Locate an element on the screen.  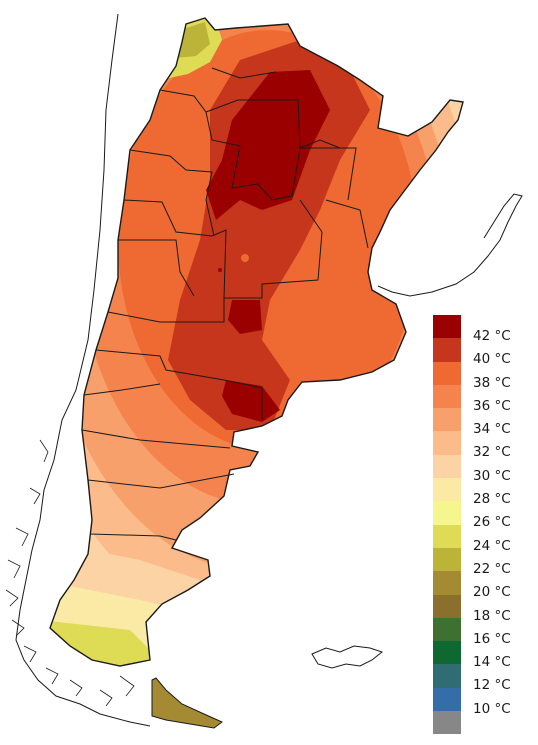
legend-label: 14 °C is located at coordinates (492, 662).